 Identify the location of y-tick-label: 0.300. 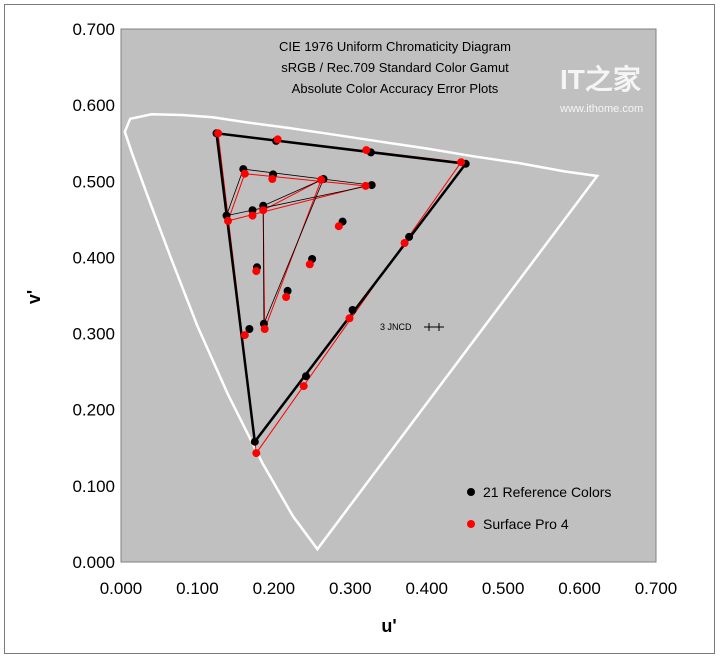
(93, 334).